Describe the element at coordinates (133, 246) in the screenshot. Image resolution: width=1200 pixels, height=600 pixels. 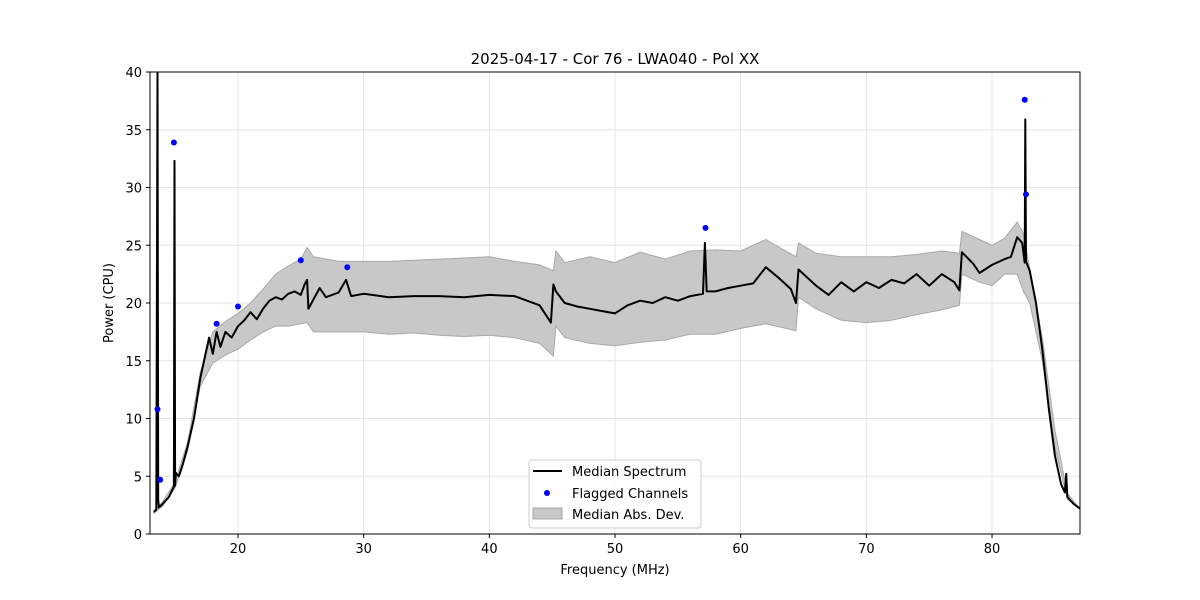
I see `y-tick-label: 25` at that location.